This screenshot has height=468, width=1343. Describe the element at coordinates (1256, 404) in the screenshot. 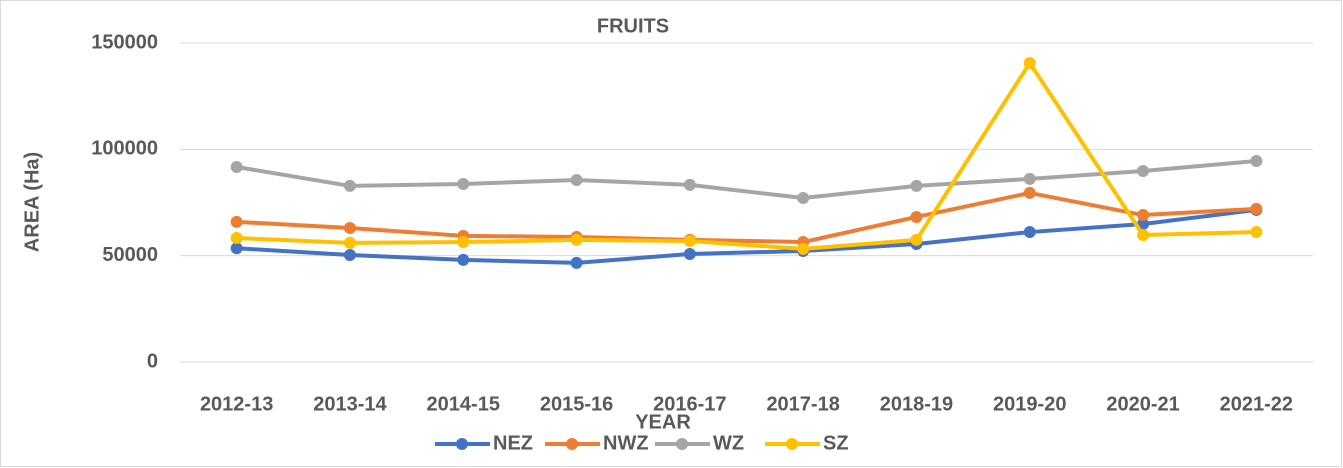

I see `x-tick-label: 2021-22` at that location.